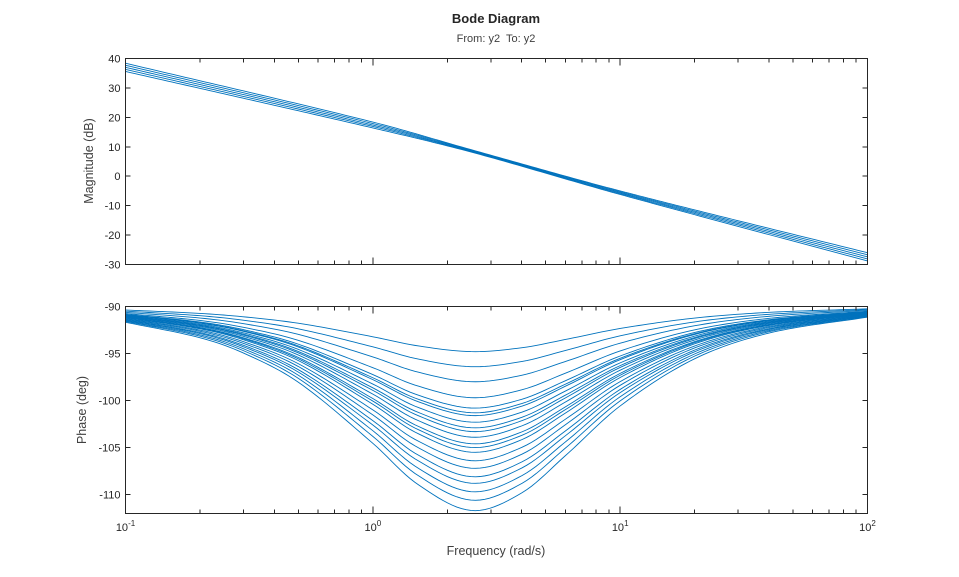  What do you see at coordinates (113, 308) in the screenshot?
I see `y-tick-label: -90` at bounding box center [113, 308].